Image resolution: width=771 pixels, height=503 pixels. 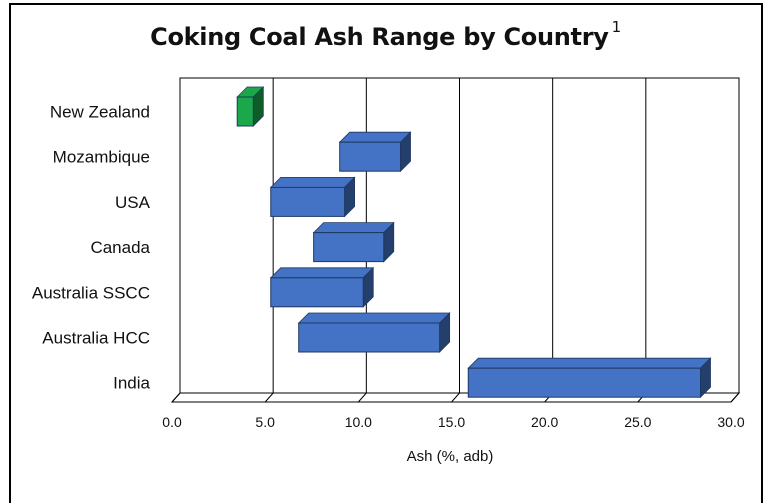 I want to click on x-tick-label: 15.0, so click(x=451, y=422).